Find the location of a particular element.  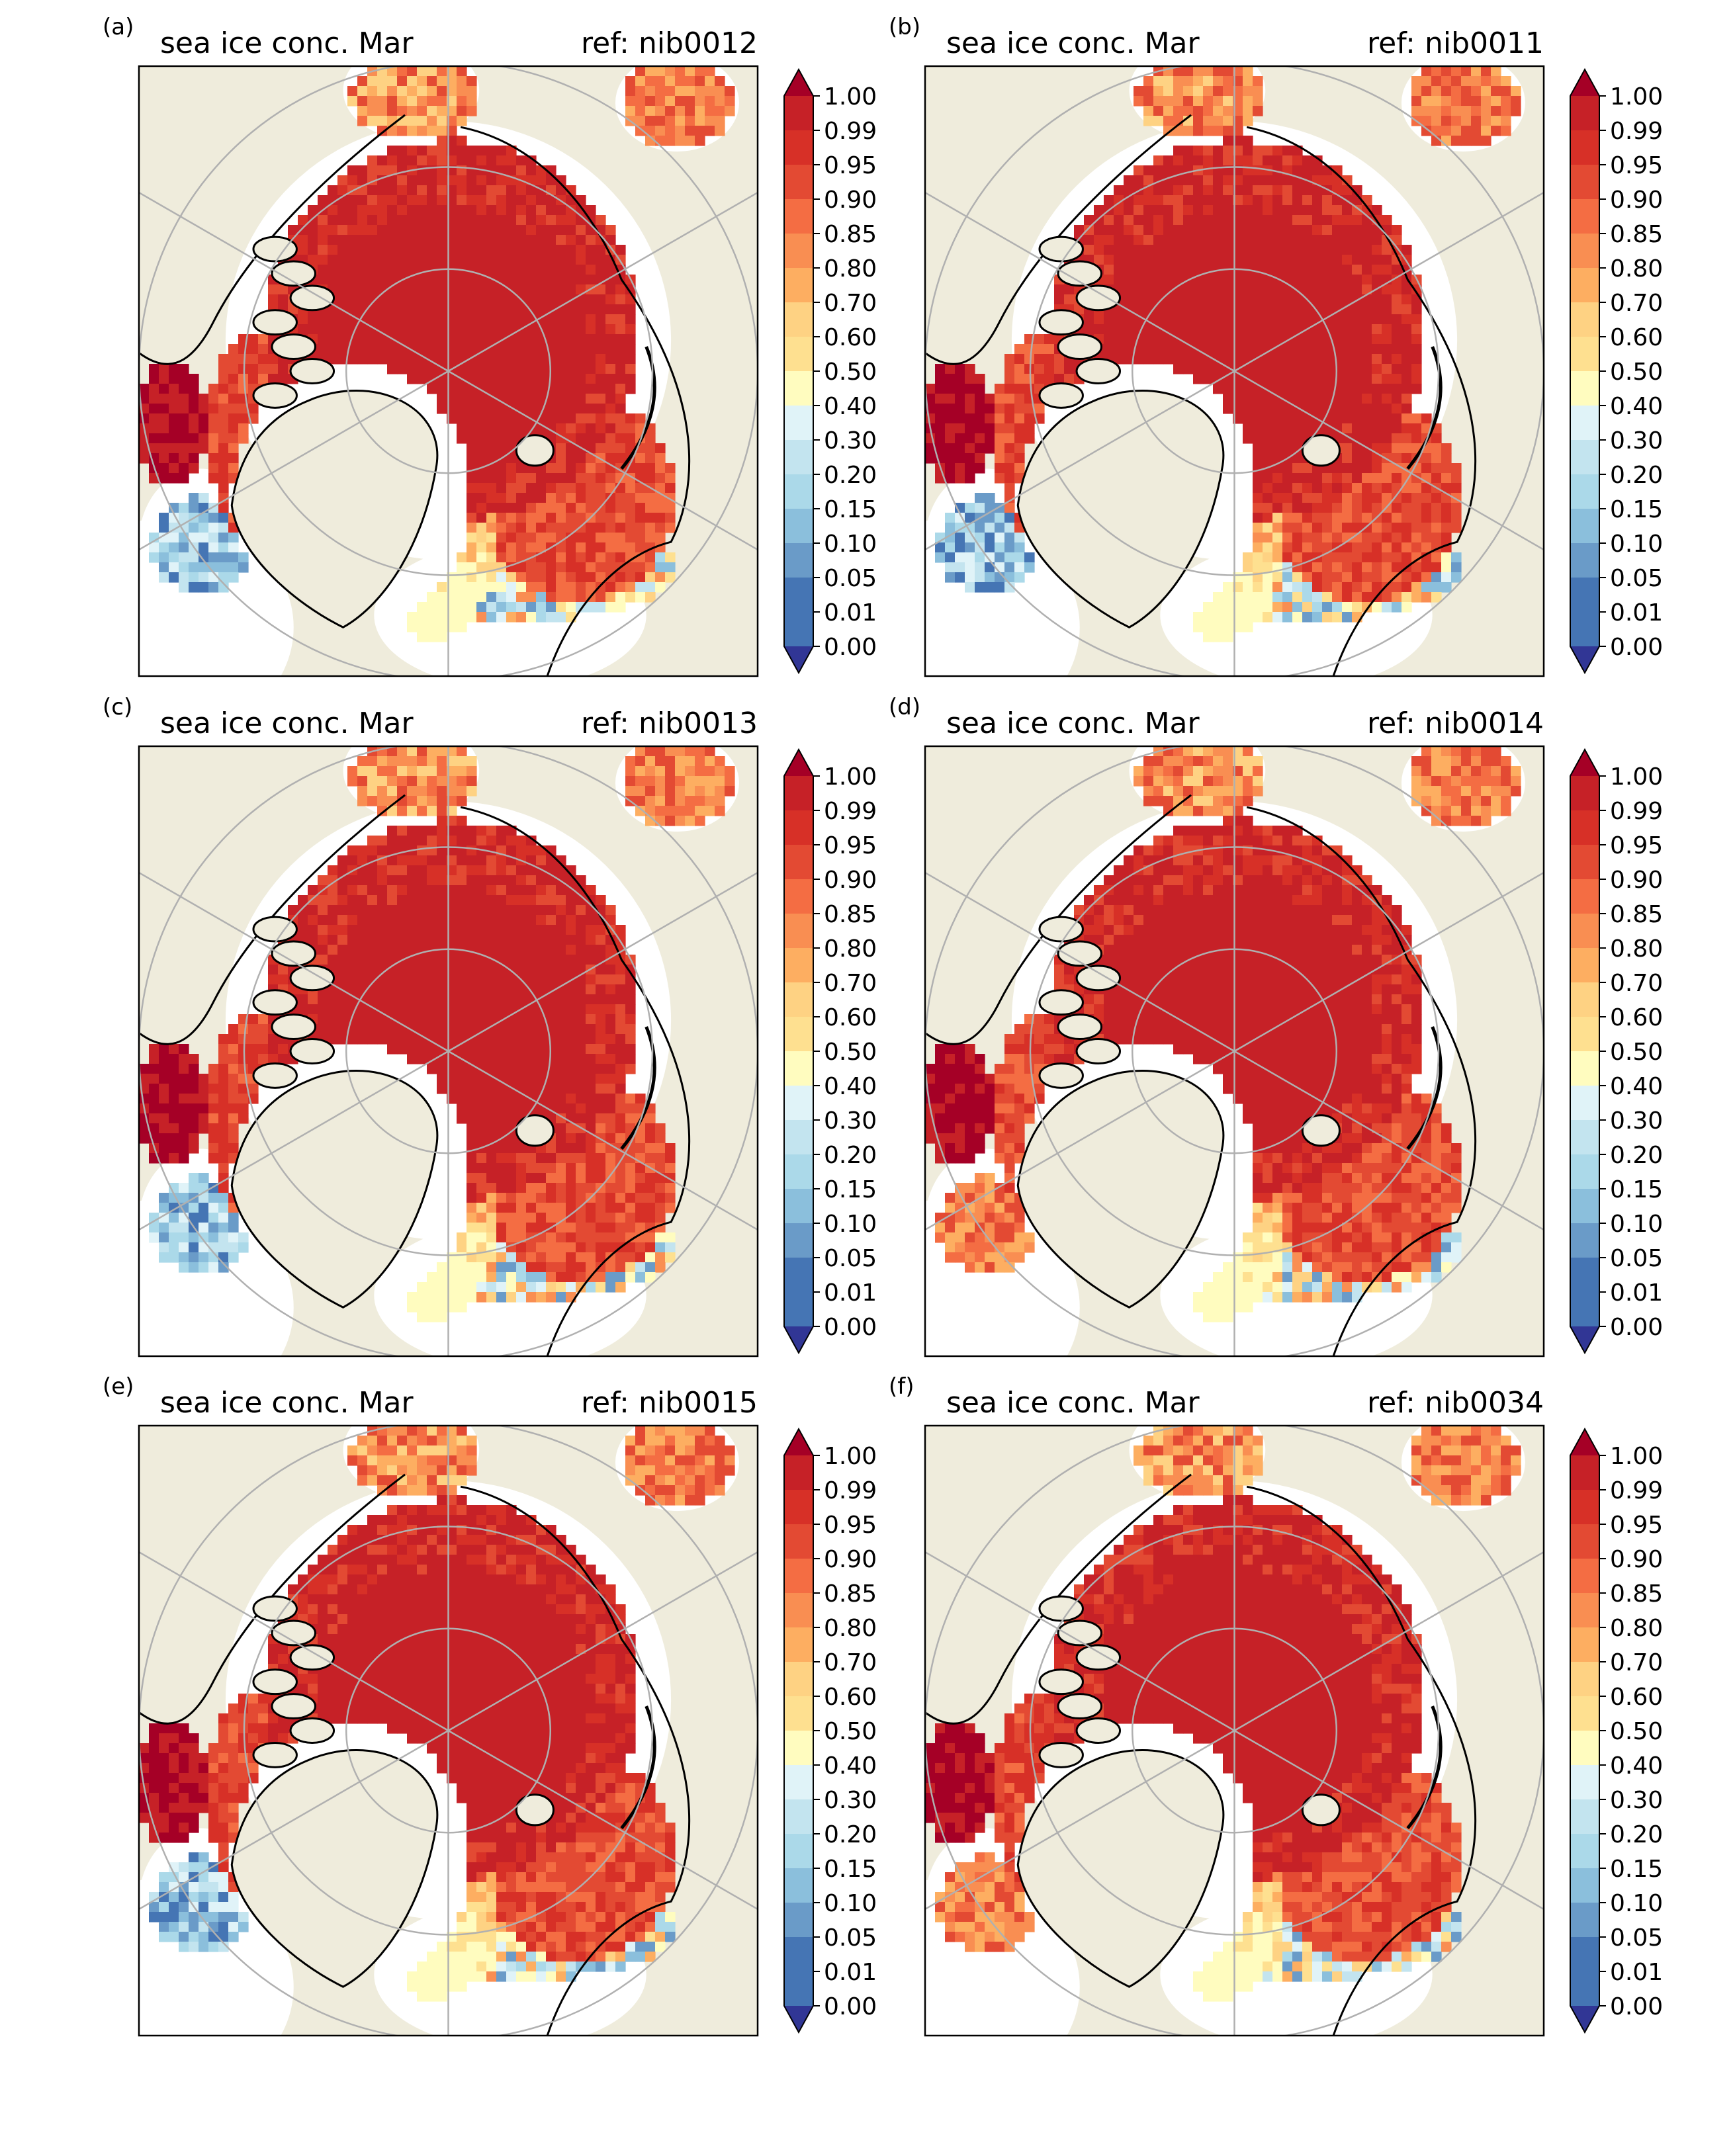

colorbar-band is located at coordinates (1584, 319).